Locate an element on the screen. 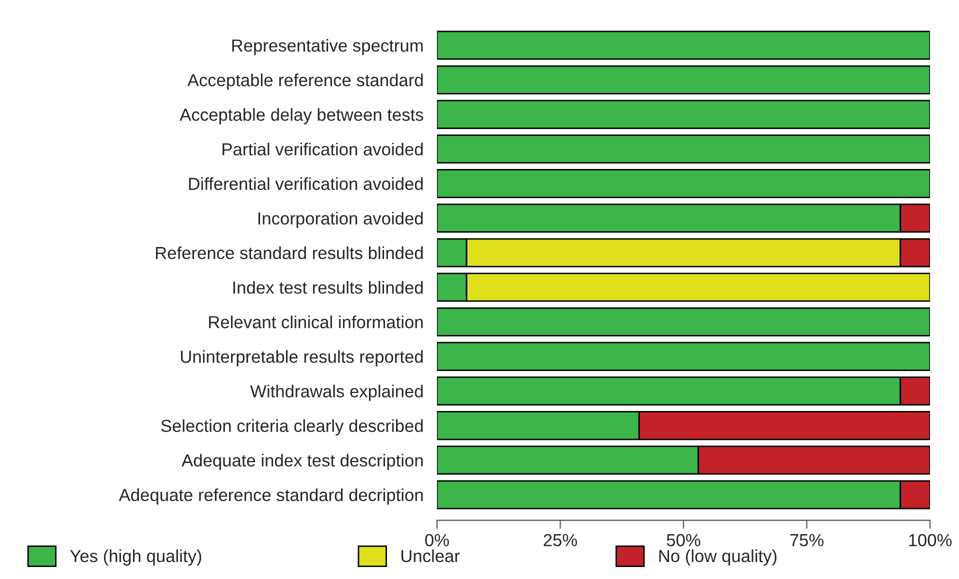 The height and width of the screenshot is (579, 959). y-tick-label: Relevant clinical information is located at coordinates (316, 322).